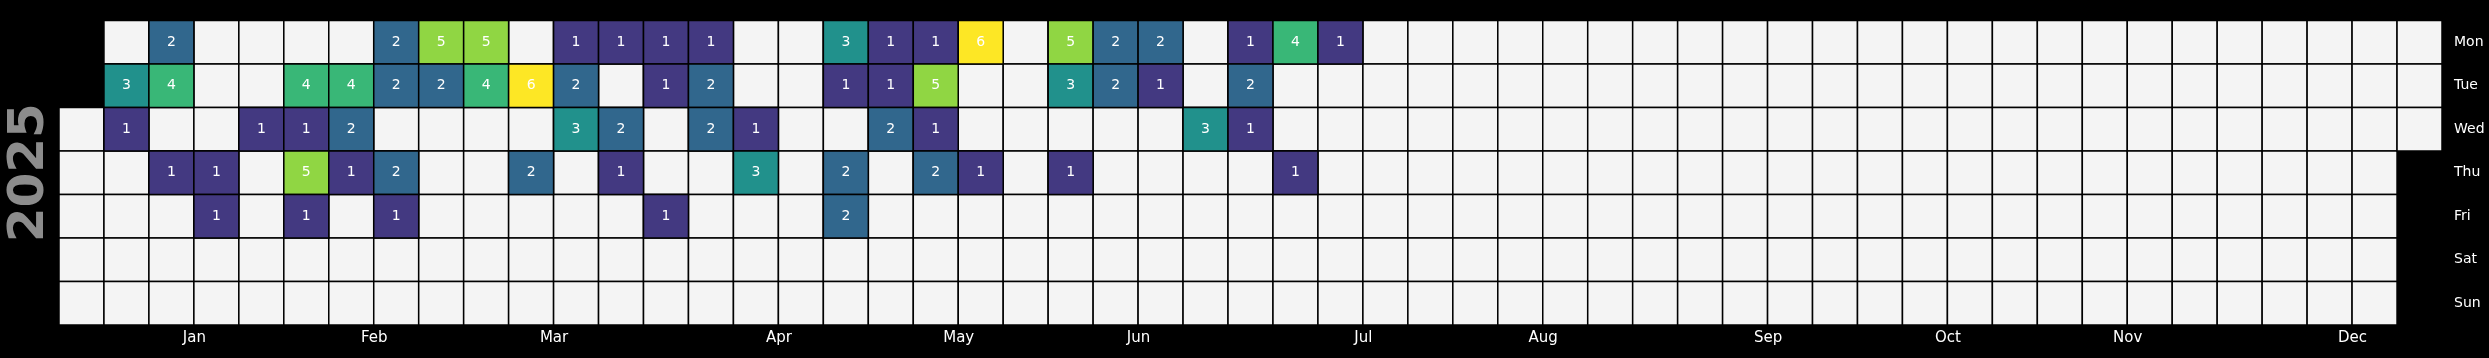  What do you see at coordinates (27, 173) in the screenshot?
I see `y-axis-title: 2025` at bounding box center [27, 173].